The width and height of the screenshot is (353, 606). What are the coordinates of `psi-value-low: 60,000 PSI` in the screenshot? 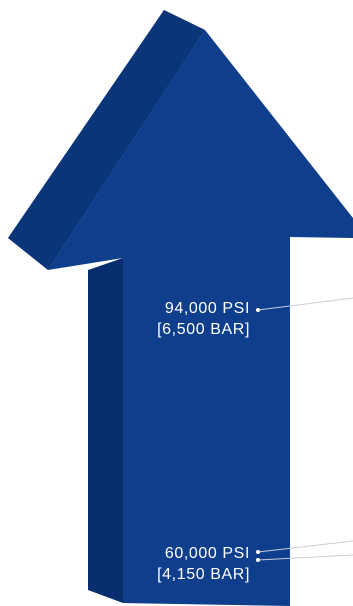 It's located at (207, 553).